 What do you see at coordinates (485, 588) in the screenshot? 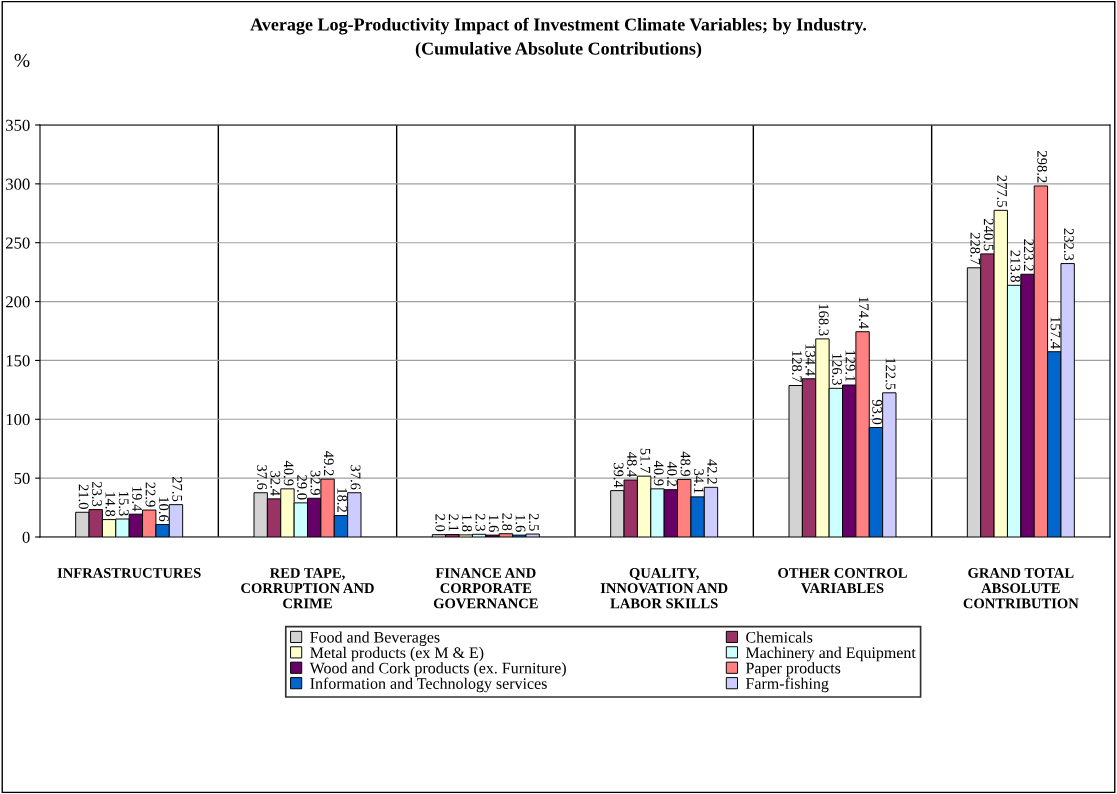
I see `x-tick-label: FINANCE AND CORPORATE GOVERNANCE` at bounding box center [485, 588].